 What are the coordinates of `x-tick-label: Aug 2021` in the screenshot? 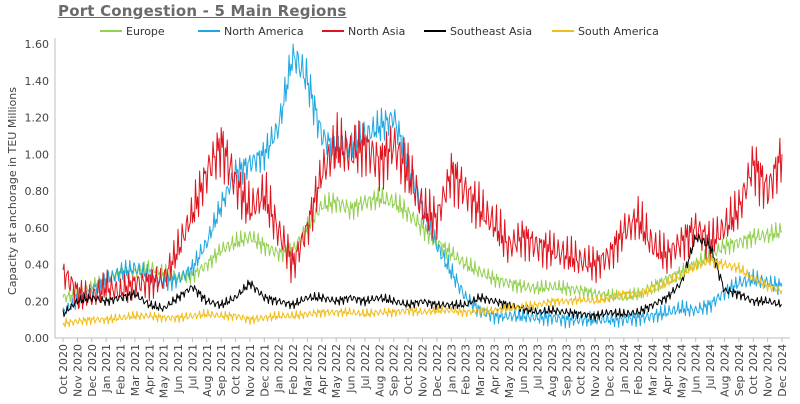 It's located at (207, 370).